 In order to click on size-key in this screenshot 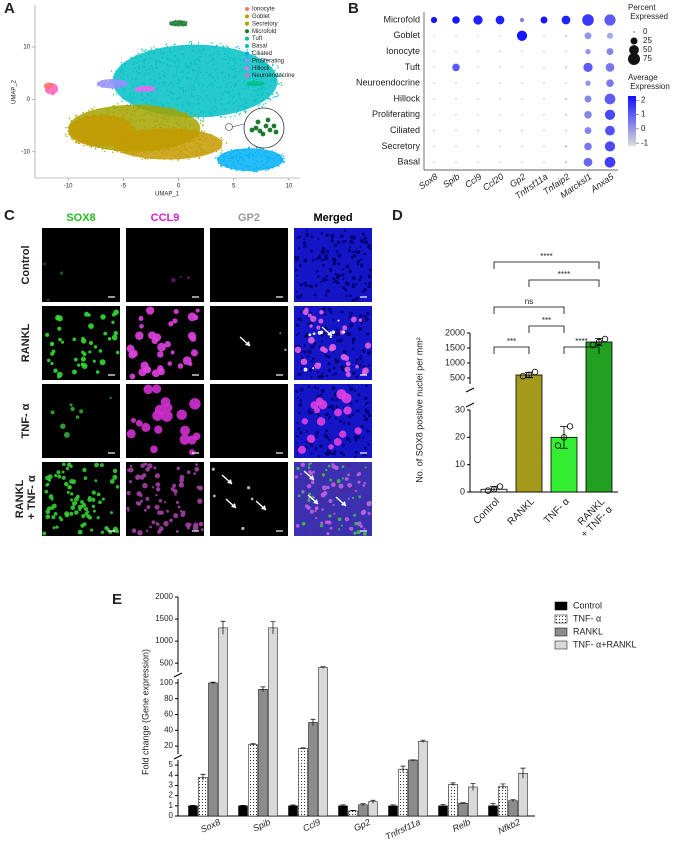, I will do `click(634, 59)`.